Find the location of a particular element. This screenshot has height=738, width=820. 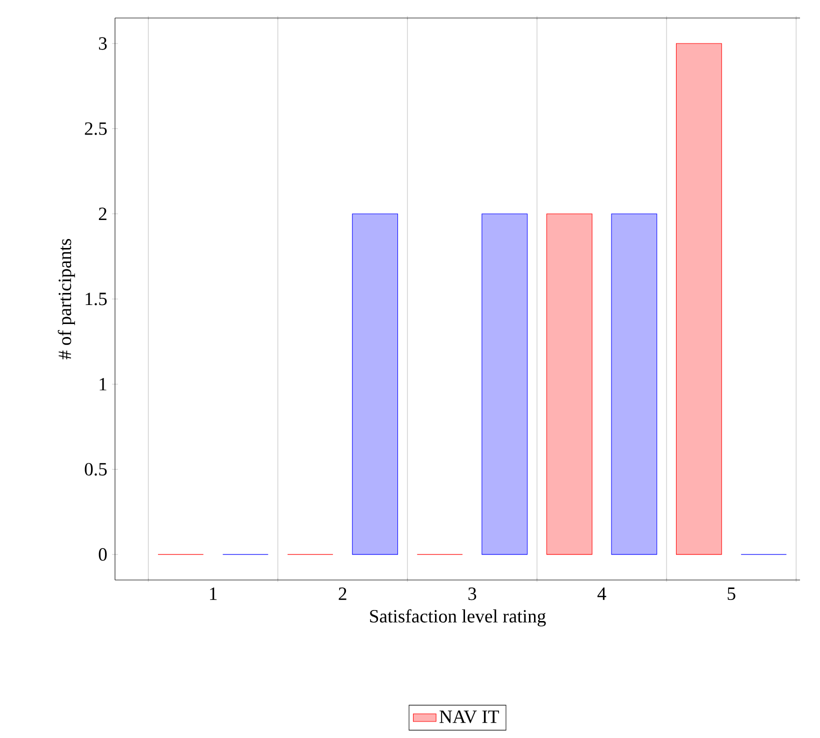

x-tick-label: 3 is located at coordinates (472, 594).